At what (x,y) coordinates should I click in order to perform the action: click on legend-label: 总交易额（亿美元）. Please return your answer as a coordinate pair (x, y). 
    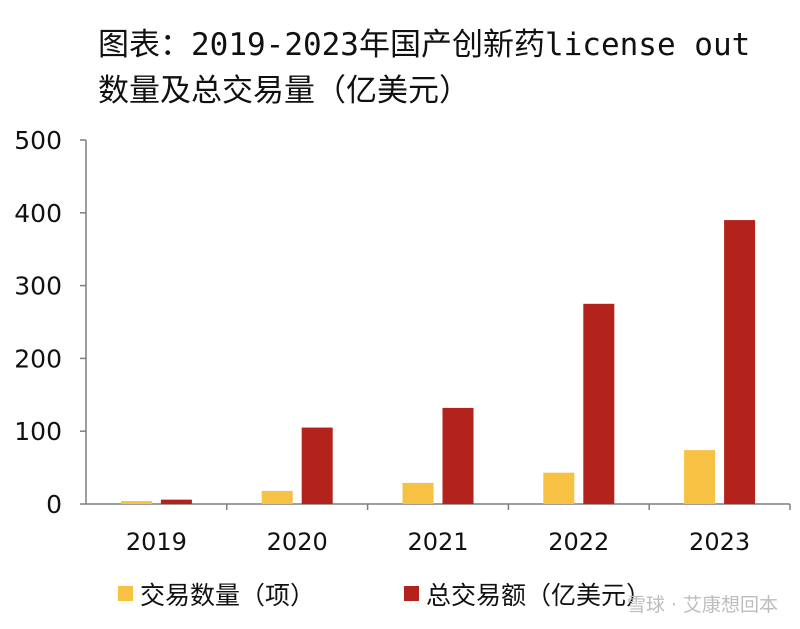
    Looking at the image, I should click on (538, 595).